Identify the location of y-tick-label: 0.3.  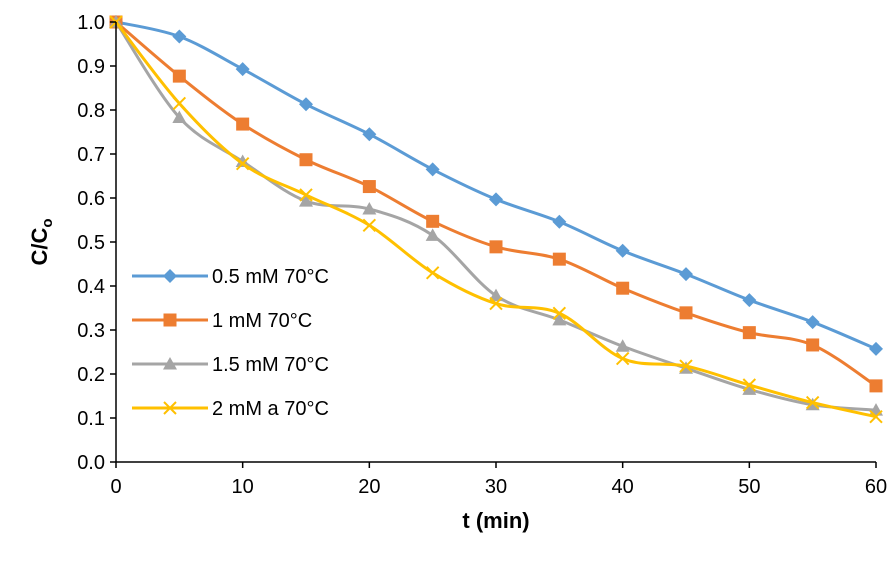
(91, 331).